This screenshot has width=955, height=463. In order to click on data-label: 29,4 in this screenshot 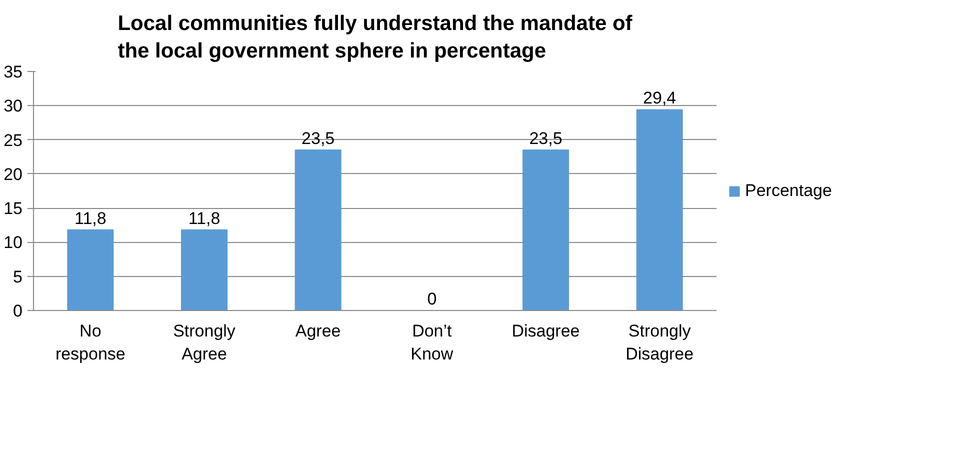, I will do `click(659, 98)`.